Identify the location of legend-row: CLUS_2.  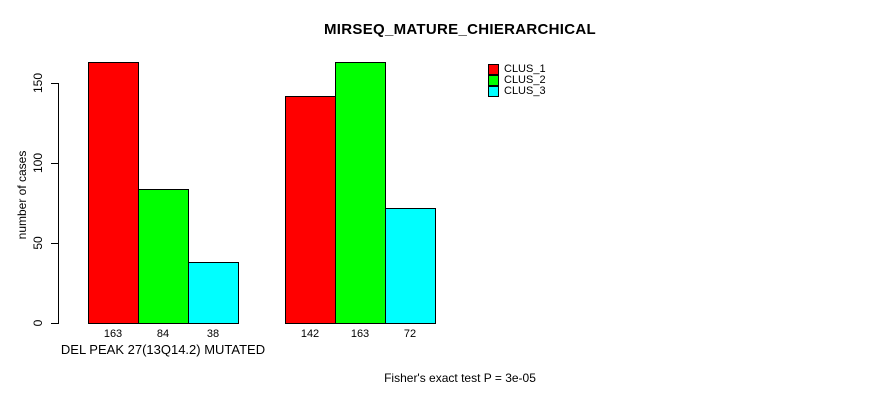
(517, 80).